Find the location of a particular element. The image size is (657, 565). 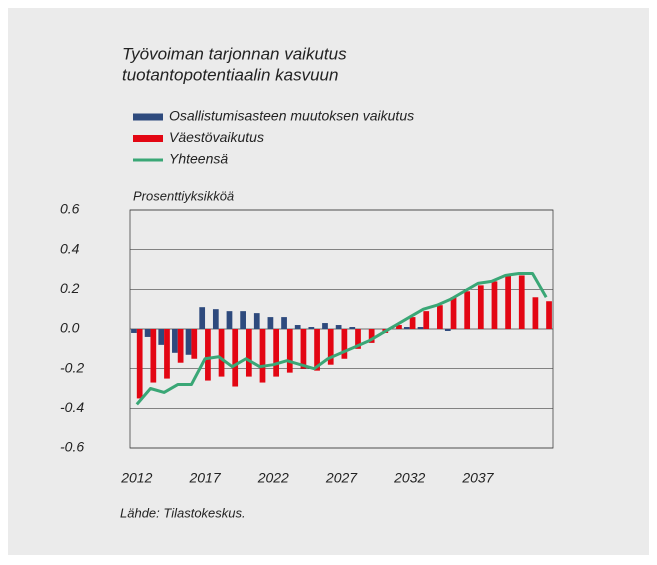

legend-label: Osallistumisasteen muutoksen vaikutus is located at coordinates (291, 116).